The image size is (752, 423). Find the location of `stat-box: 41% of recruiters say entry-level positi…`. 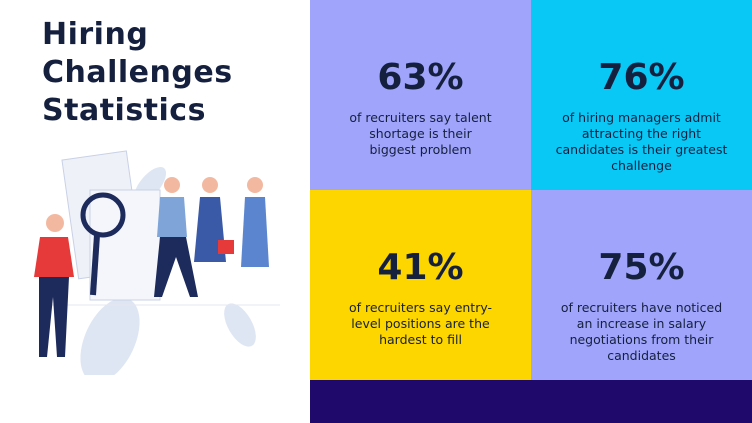

stat-box: 41% of recruiters say entry-level positi… is located at coordinates (420, 285).